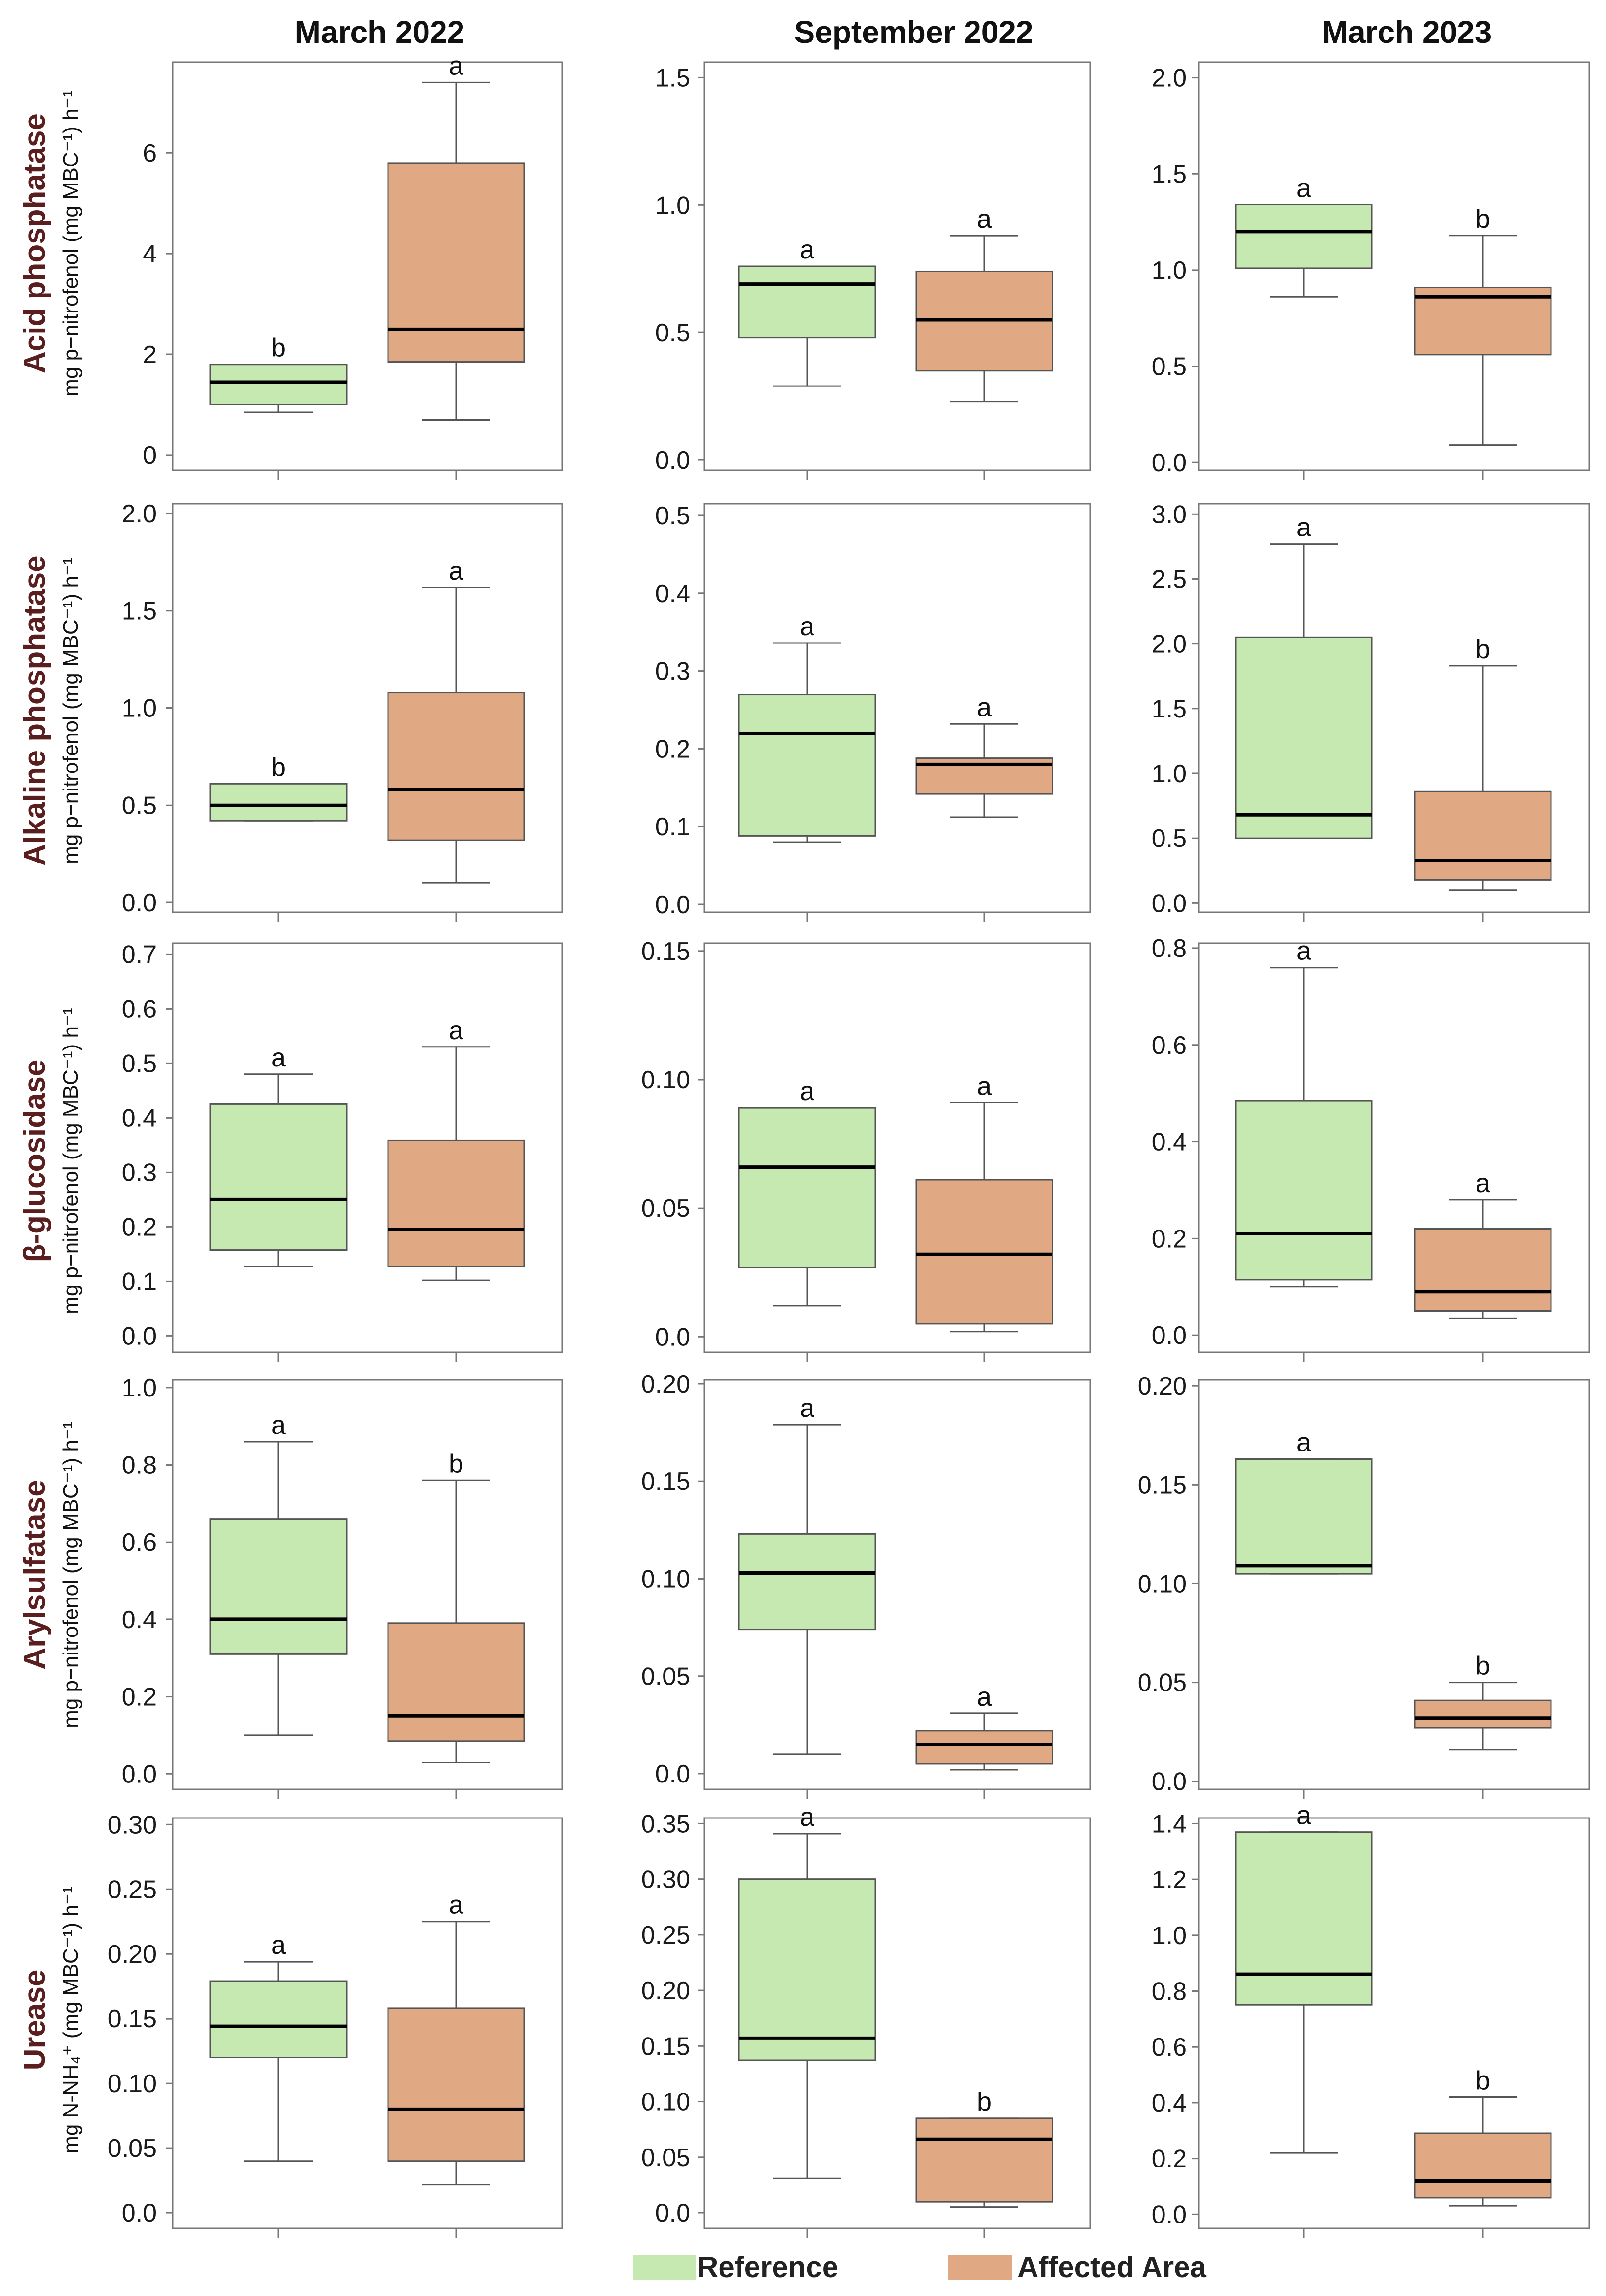  Describe the element at coordinates (1169, 1992) in the screenshot. I see `y-tick-label: 0.8` at that location.